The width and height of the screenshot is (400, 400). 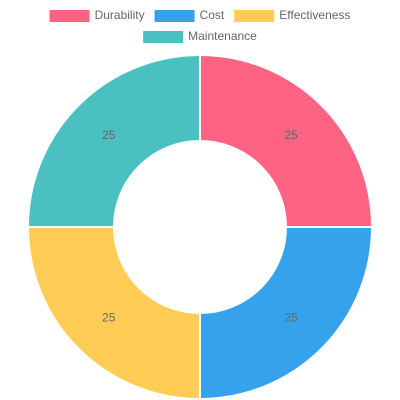 What do you see at coordinates (120, 15) in the screenshot?
I see `legend-label: Durability` at bounding box center [120, 15].